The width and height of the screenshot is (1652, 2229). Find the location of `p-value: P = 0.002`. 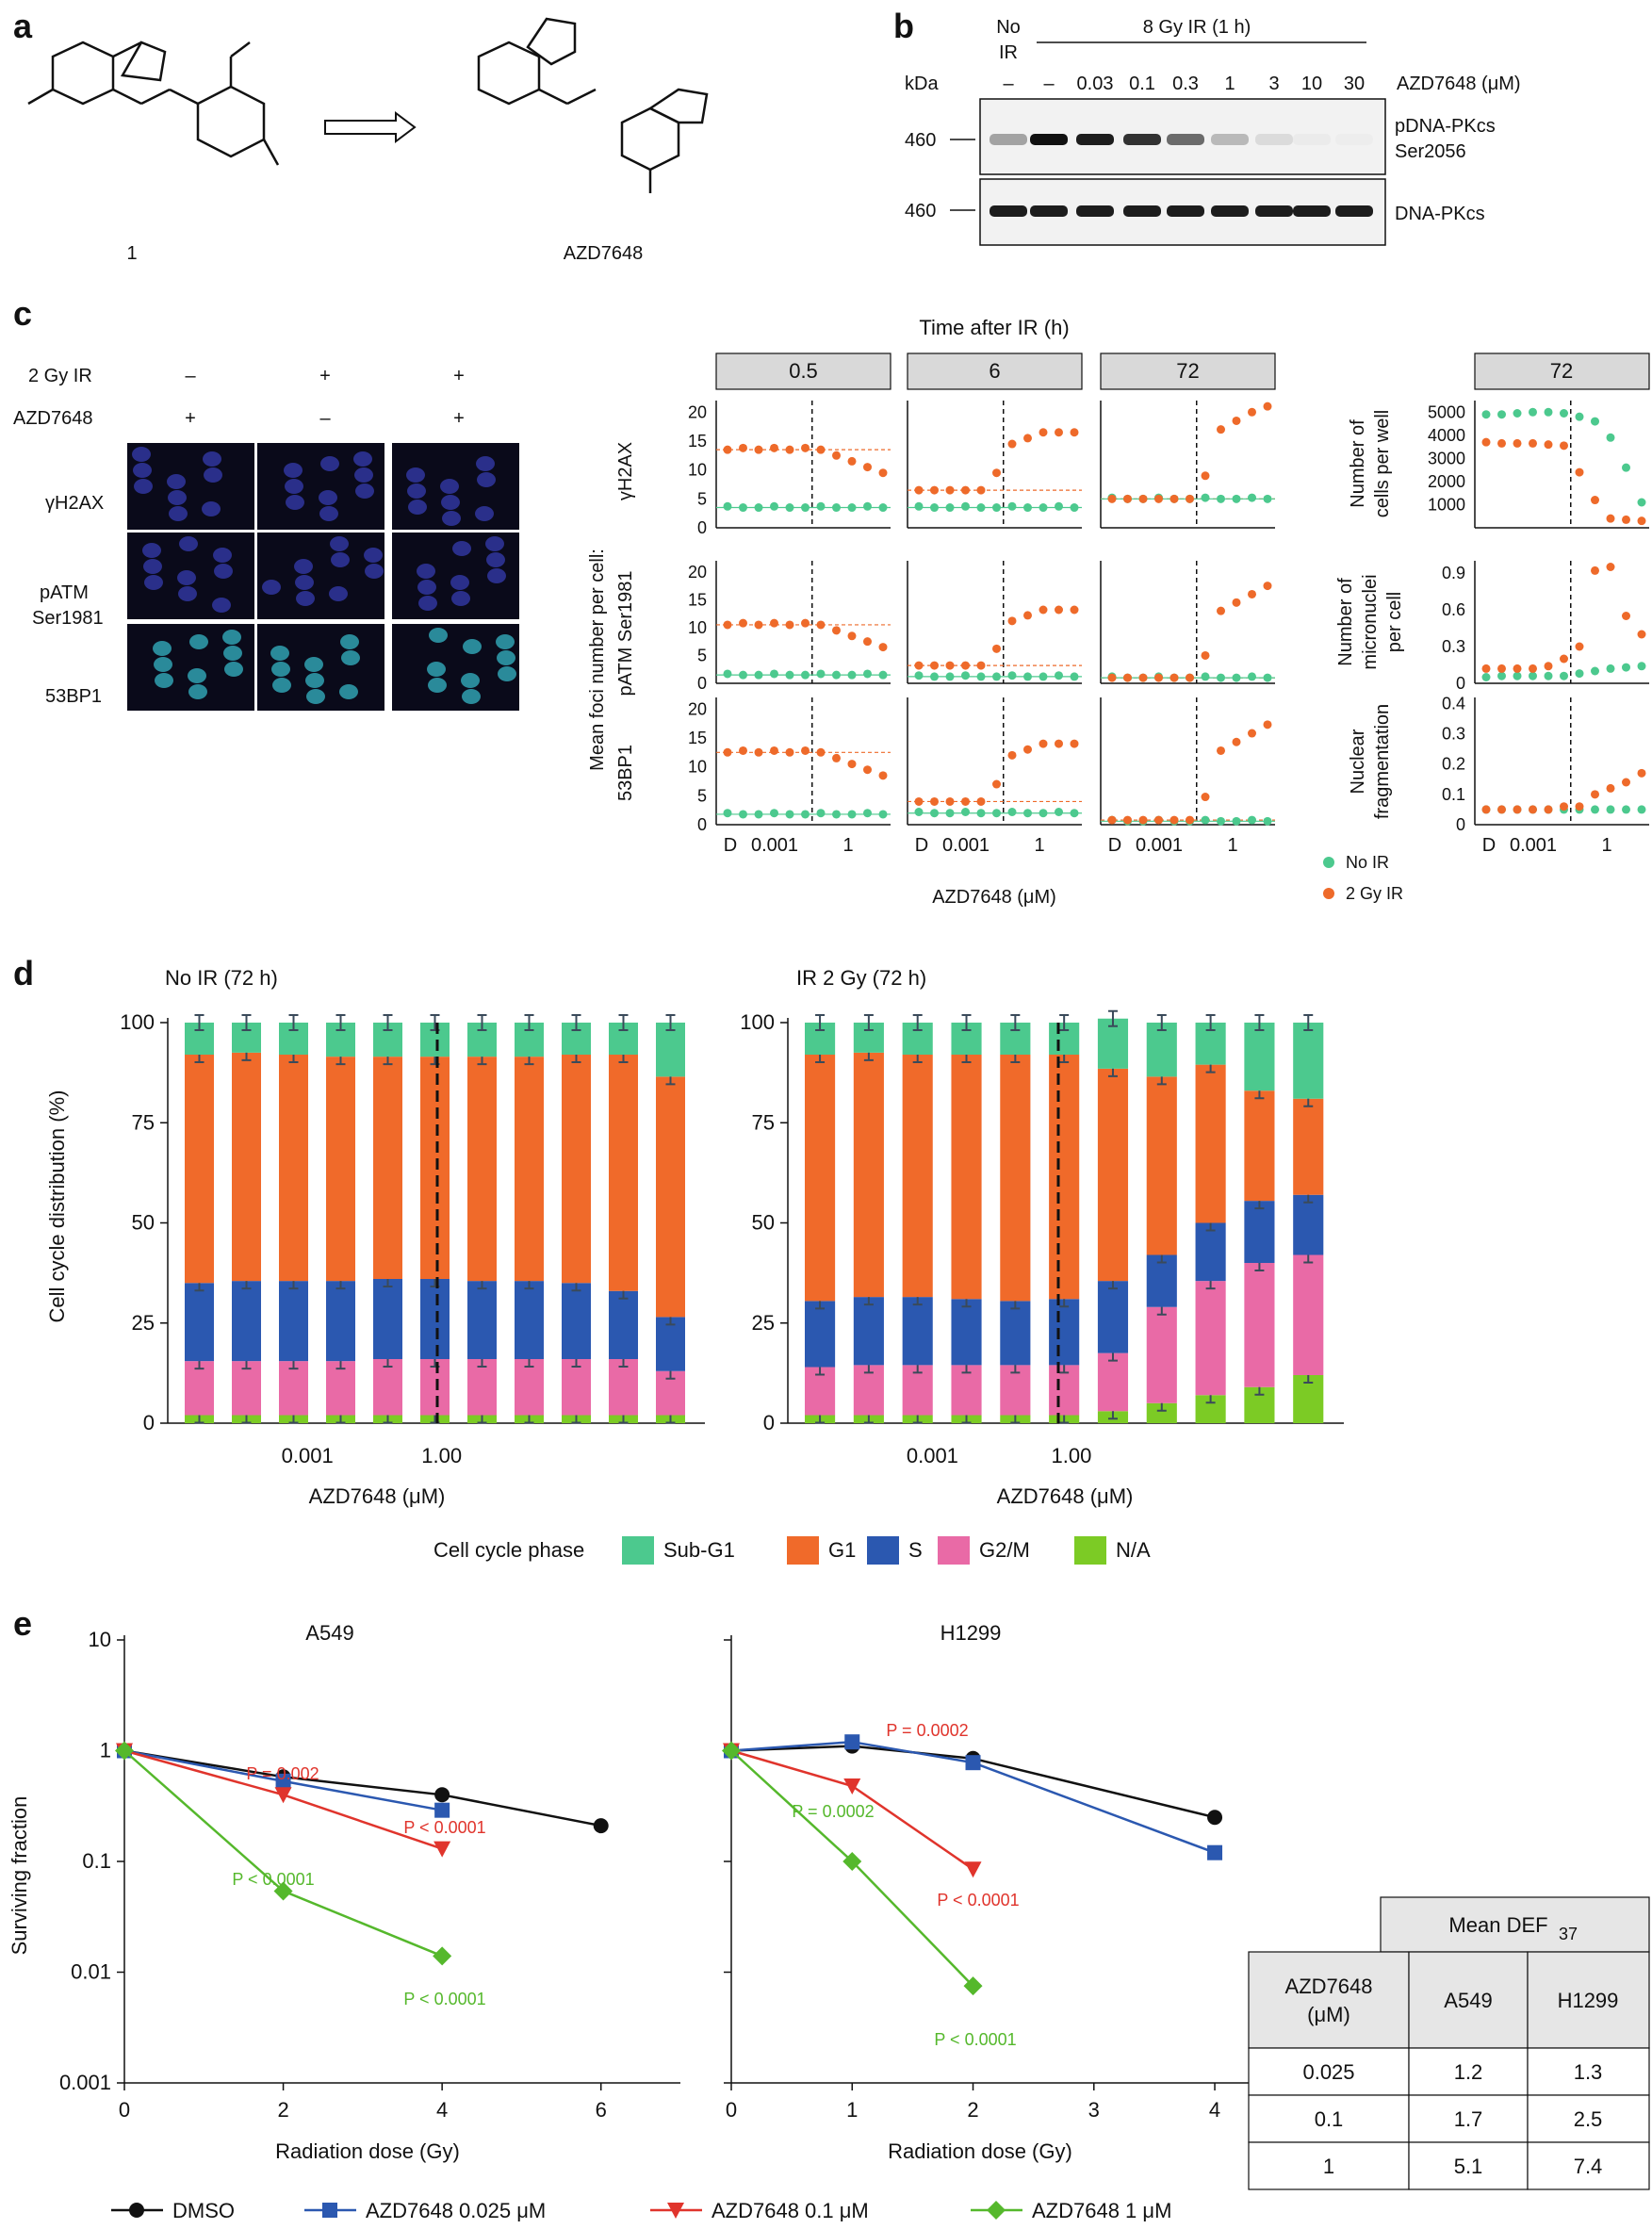

p-value: P = 0.002 is located at coordinates (283, 1773).